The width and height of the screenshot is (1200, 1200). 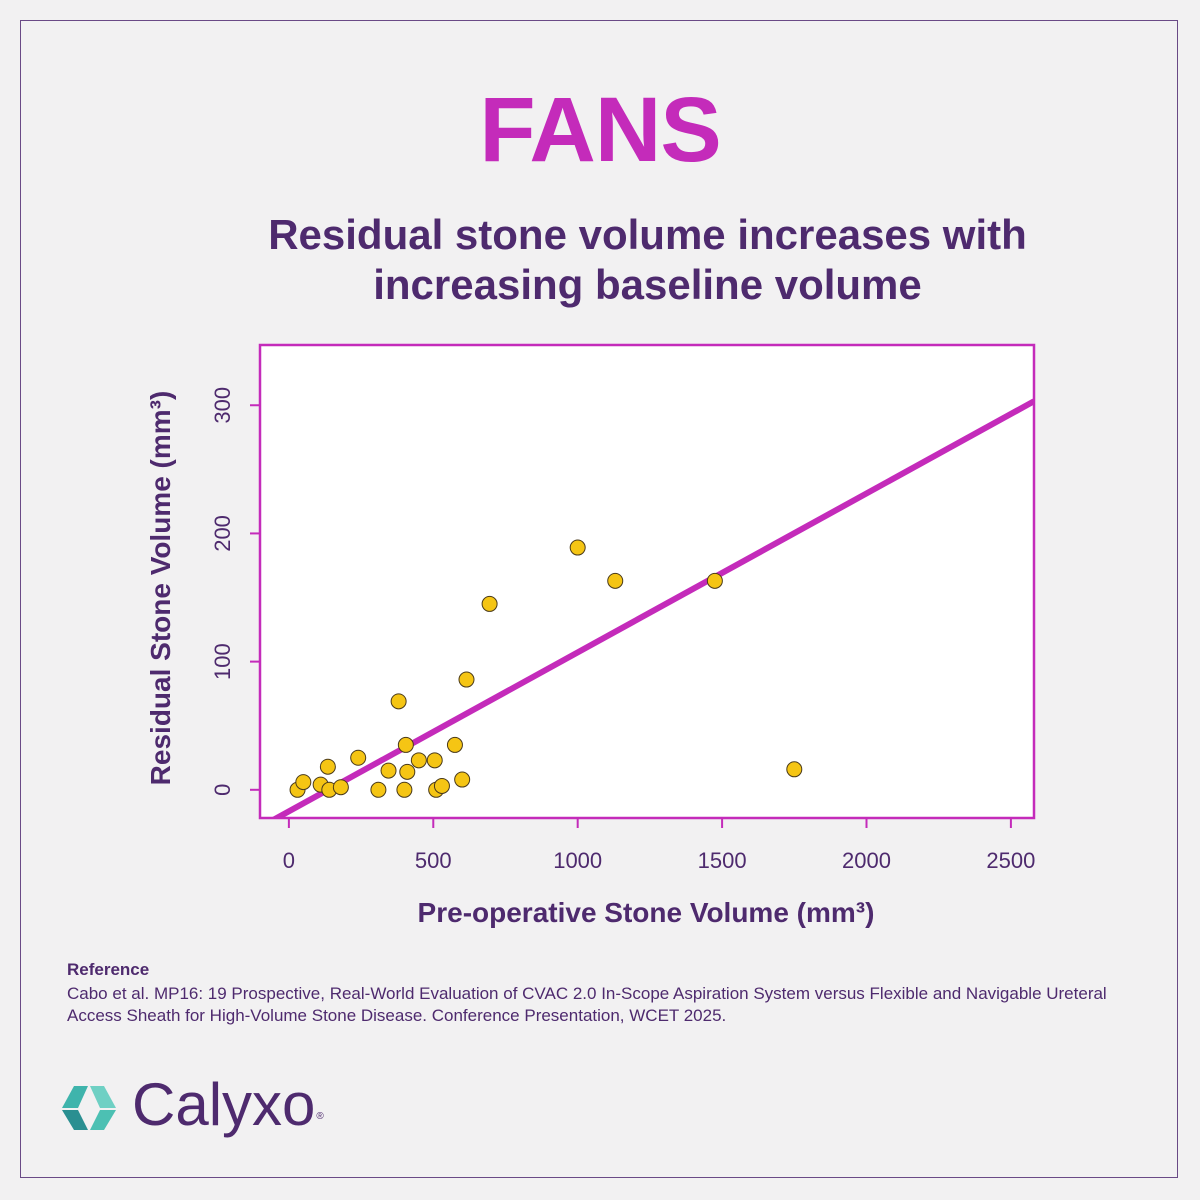 I want to click on y-tick-label: 200, so click(x=222, y=533).